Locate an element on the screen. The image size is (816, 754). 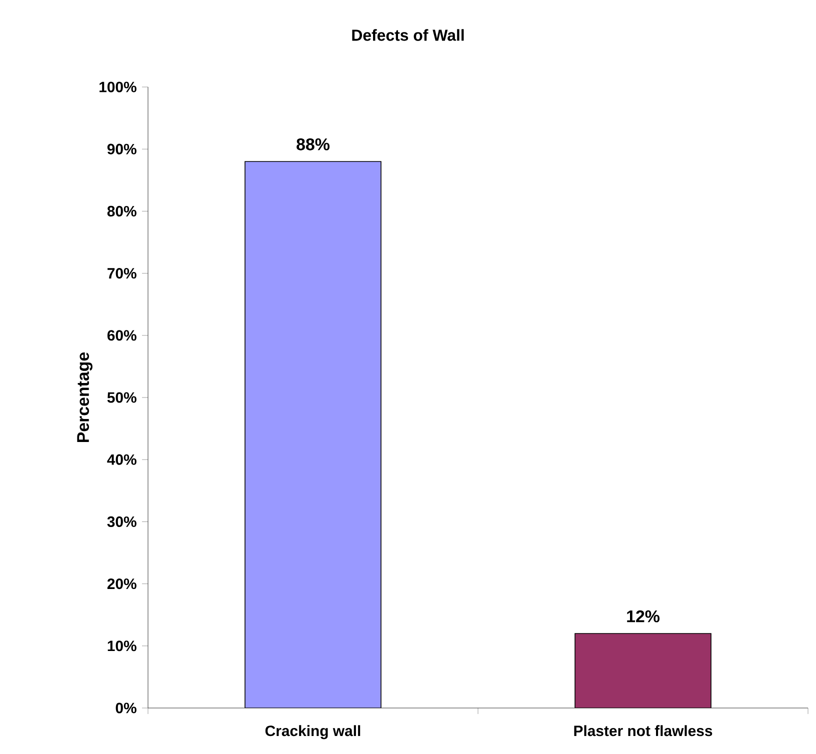
x-tick-label: Cracking wall is located at coordinates (312, 732).